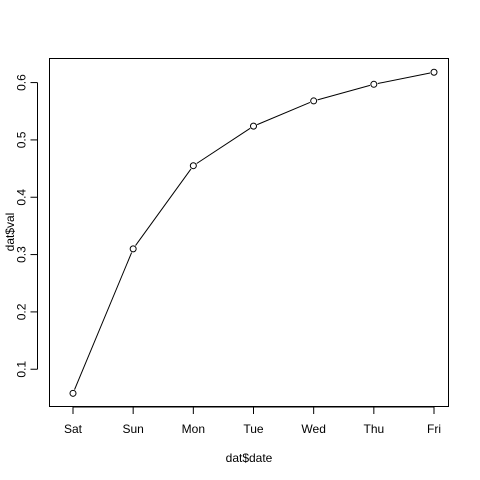 Image resolution: width=480 pixels, height=480 pixels. What do you see at coordinates (252, 421) in the screenshot?
I see `x-axis: Sat Sun Mon Tue Wed Thu Fri` at bounding box center [252, 421].